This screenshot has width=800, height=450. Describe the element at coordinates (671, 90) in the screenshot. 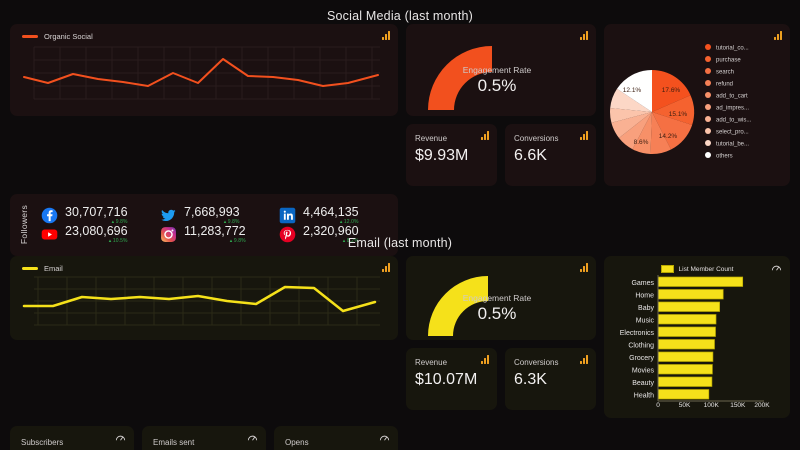

I see `svg-text: 17.6%` at that location.